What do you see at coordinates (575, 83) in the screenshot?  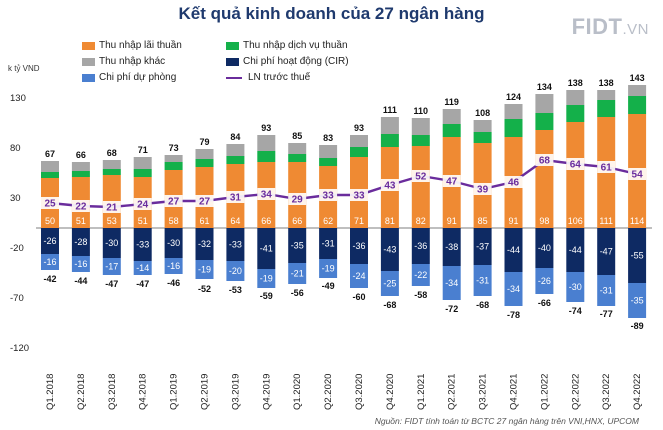 I see `label-income-total: 138` at bounding box center [575, 83].